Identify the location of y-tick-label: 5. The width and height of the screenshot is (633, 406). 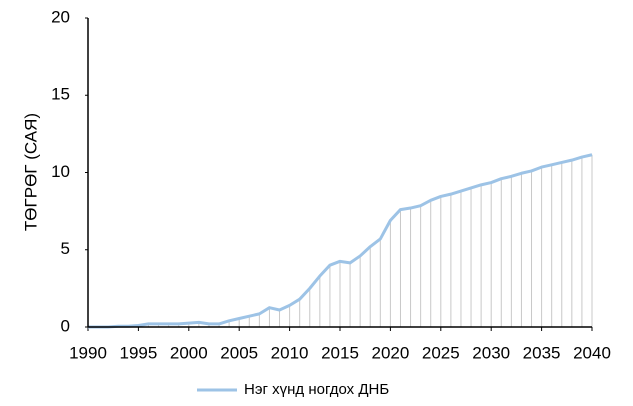
(65, 248).